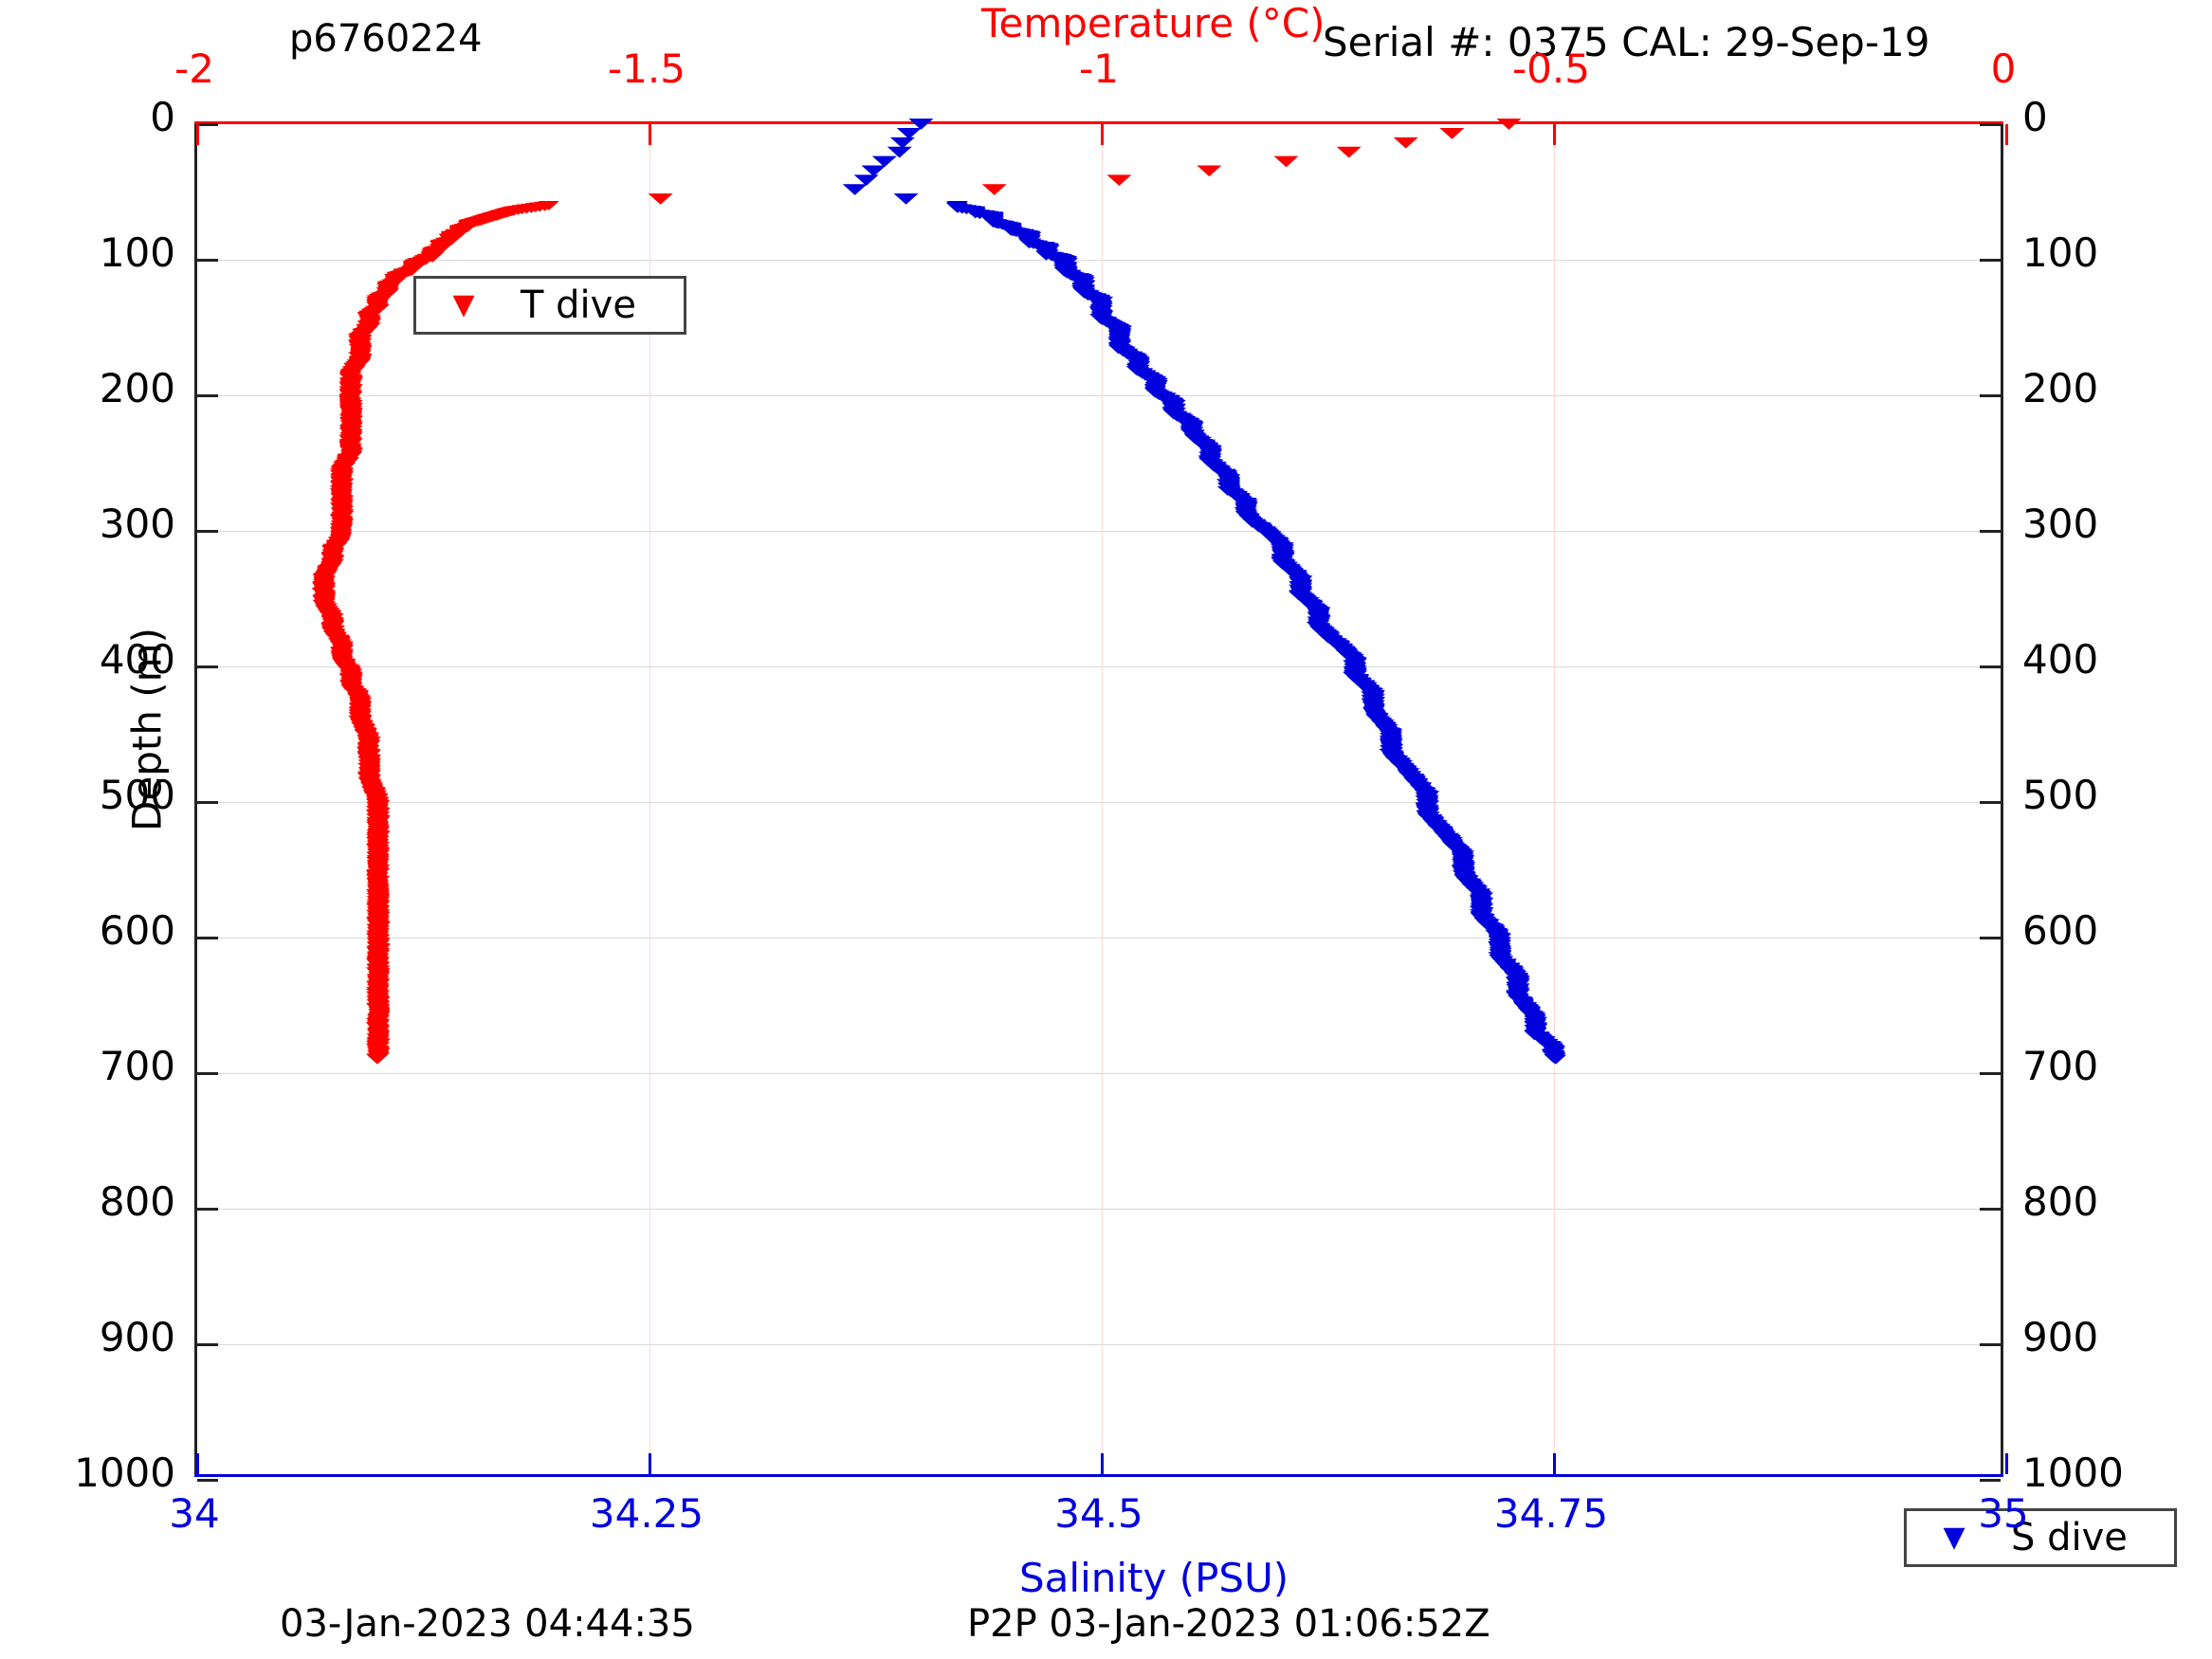  Describe the element at coordinates (124, 1472) in the screenshot. I see `tick-label-depth-left: 1000` at that location.